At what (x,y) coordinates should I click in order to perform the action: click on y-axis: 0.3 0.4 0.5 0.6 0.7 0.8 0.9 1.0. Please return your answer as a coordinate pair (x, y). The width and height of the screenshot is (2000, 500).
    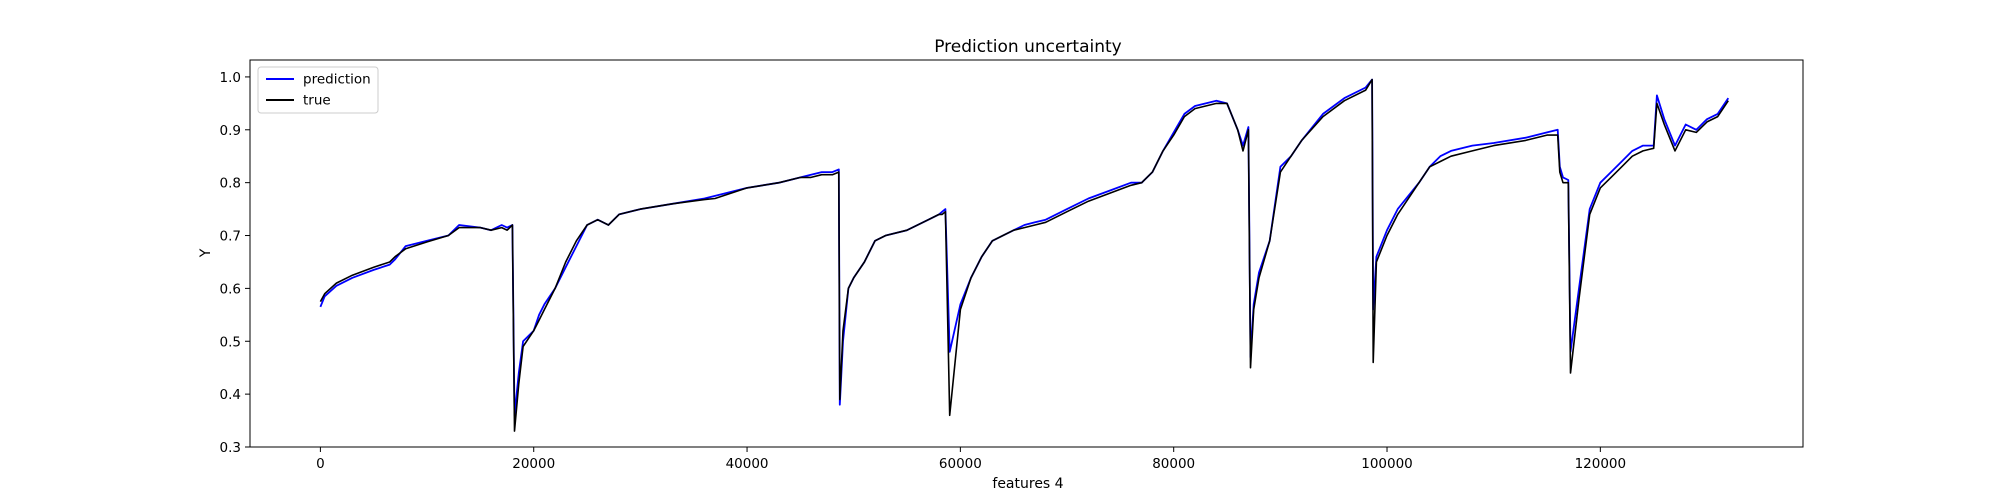
    Looking at the image, I should click on (235, 263).